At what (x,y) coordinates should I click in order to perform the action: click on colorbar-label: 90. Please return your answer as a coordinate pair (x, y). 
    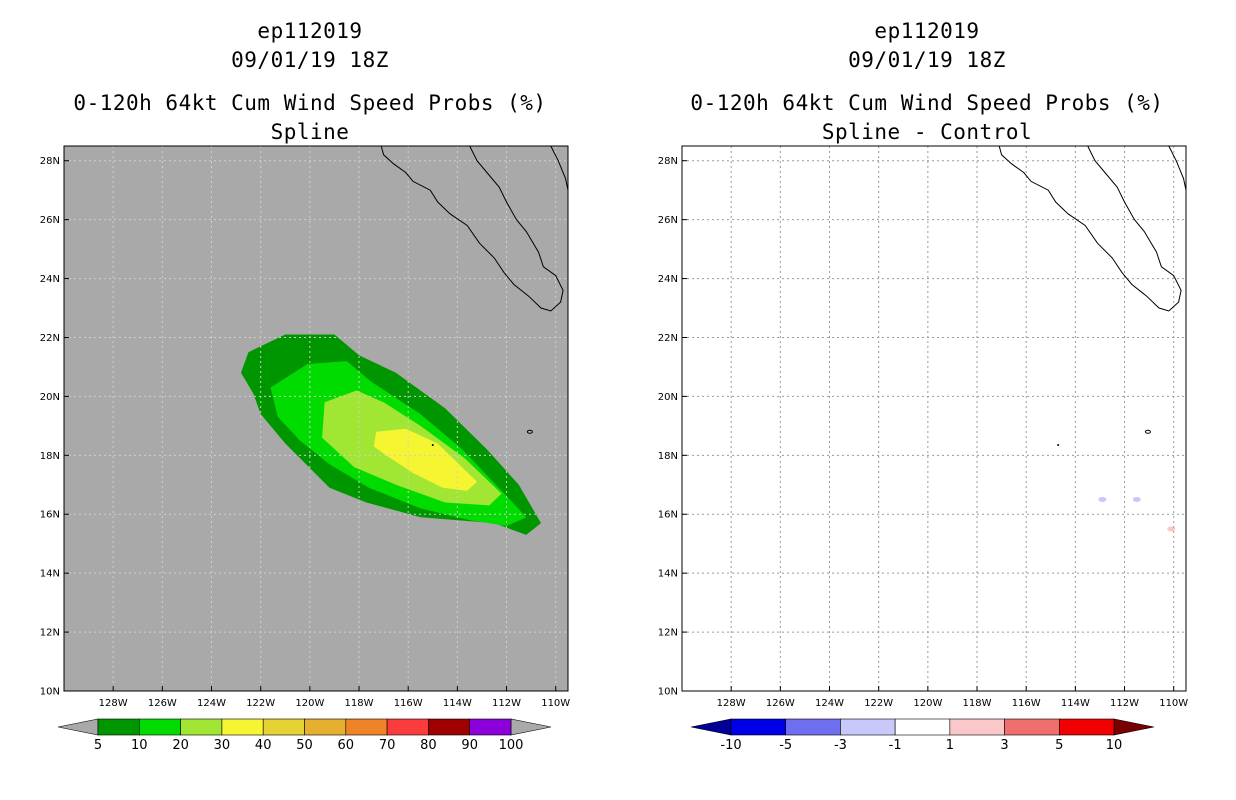
    Looking at the image, I should click on (469, 745).